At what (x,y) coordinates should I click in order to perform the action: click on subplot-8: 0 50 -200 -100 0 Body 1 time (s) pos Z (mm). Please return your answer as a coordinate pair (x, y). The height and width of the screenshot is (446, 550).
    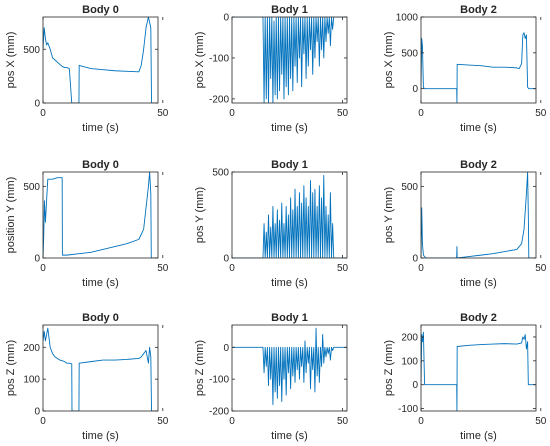
    Looking at the image, I should click on (271, 377).